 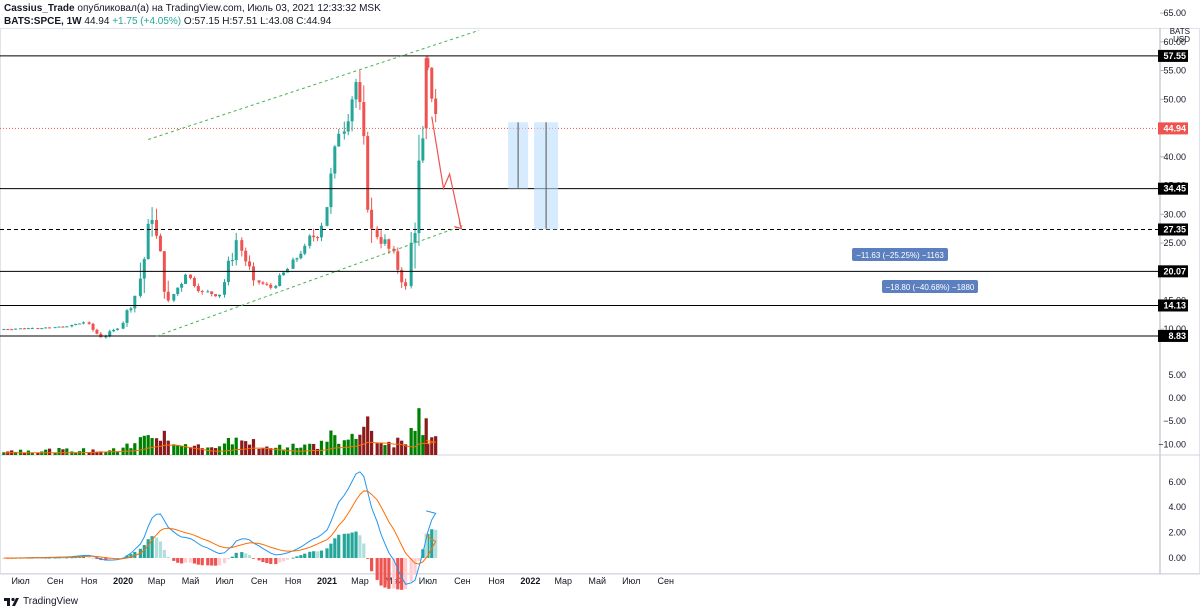 What do you see at coordinates (240, 21) in the screenshot?
I see `ohlc-high: H:57.51` at bounding box center [240, 21].